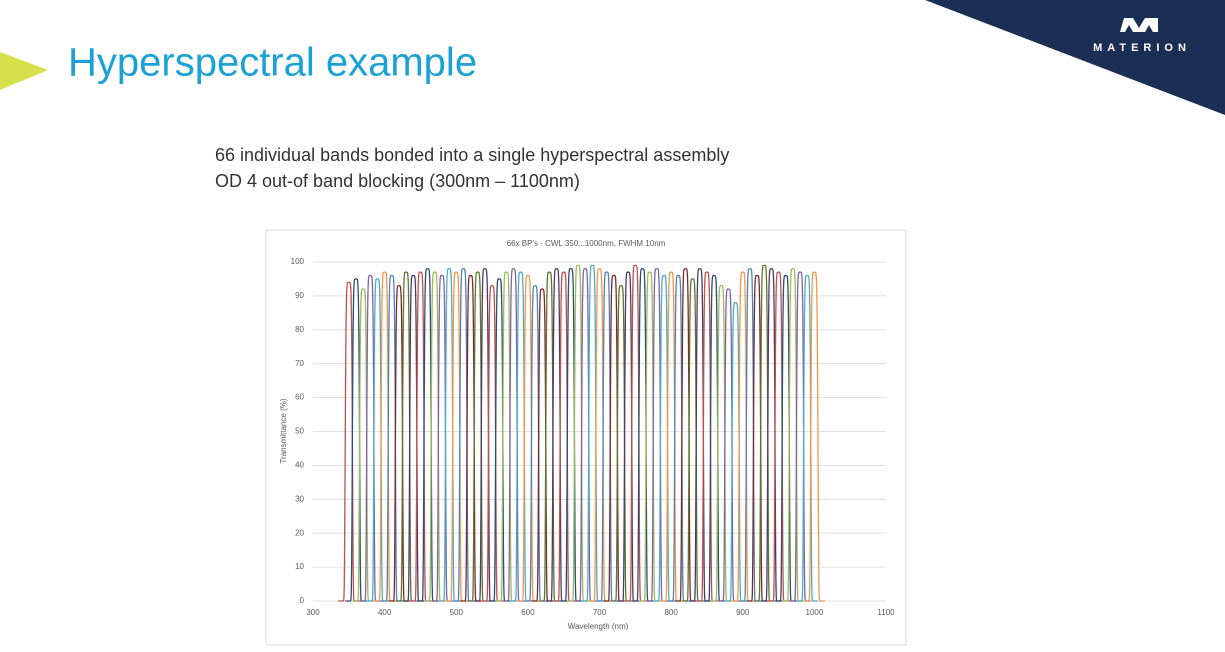 This screenshot has width=1225, height=652. Describe the element at coordinates (299, 465) in the screenshot. I see `y-tick-label: 40` at that location.